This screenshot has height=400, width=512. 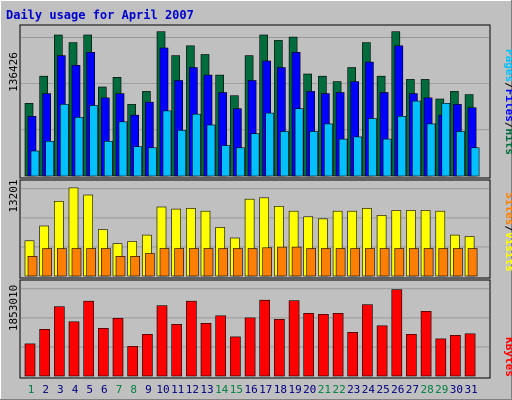 I want to click on day-label: 5, so click(x=89, y=389).